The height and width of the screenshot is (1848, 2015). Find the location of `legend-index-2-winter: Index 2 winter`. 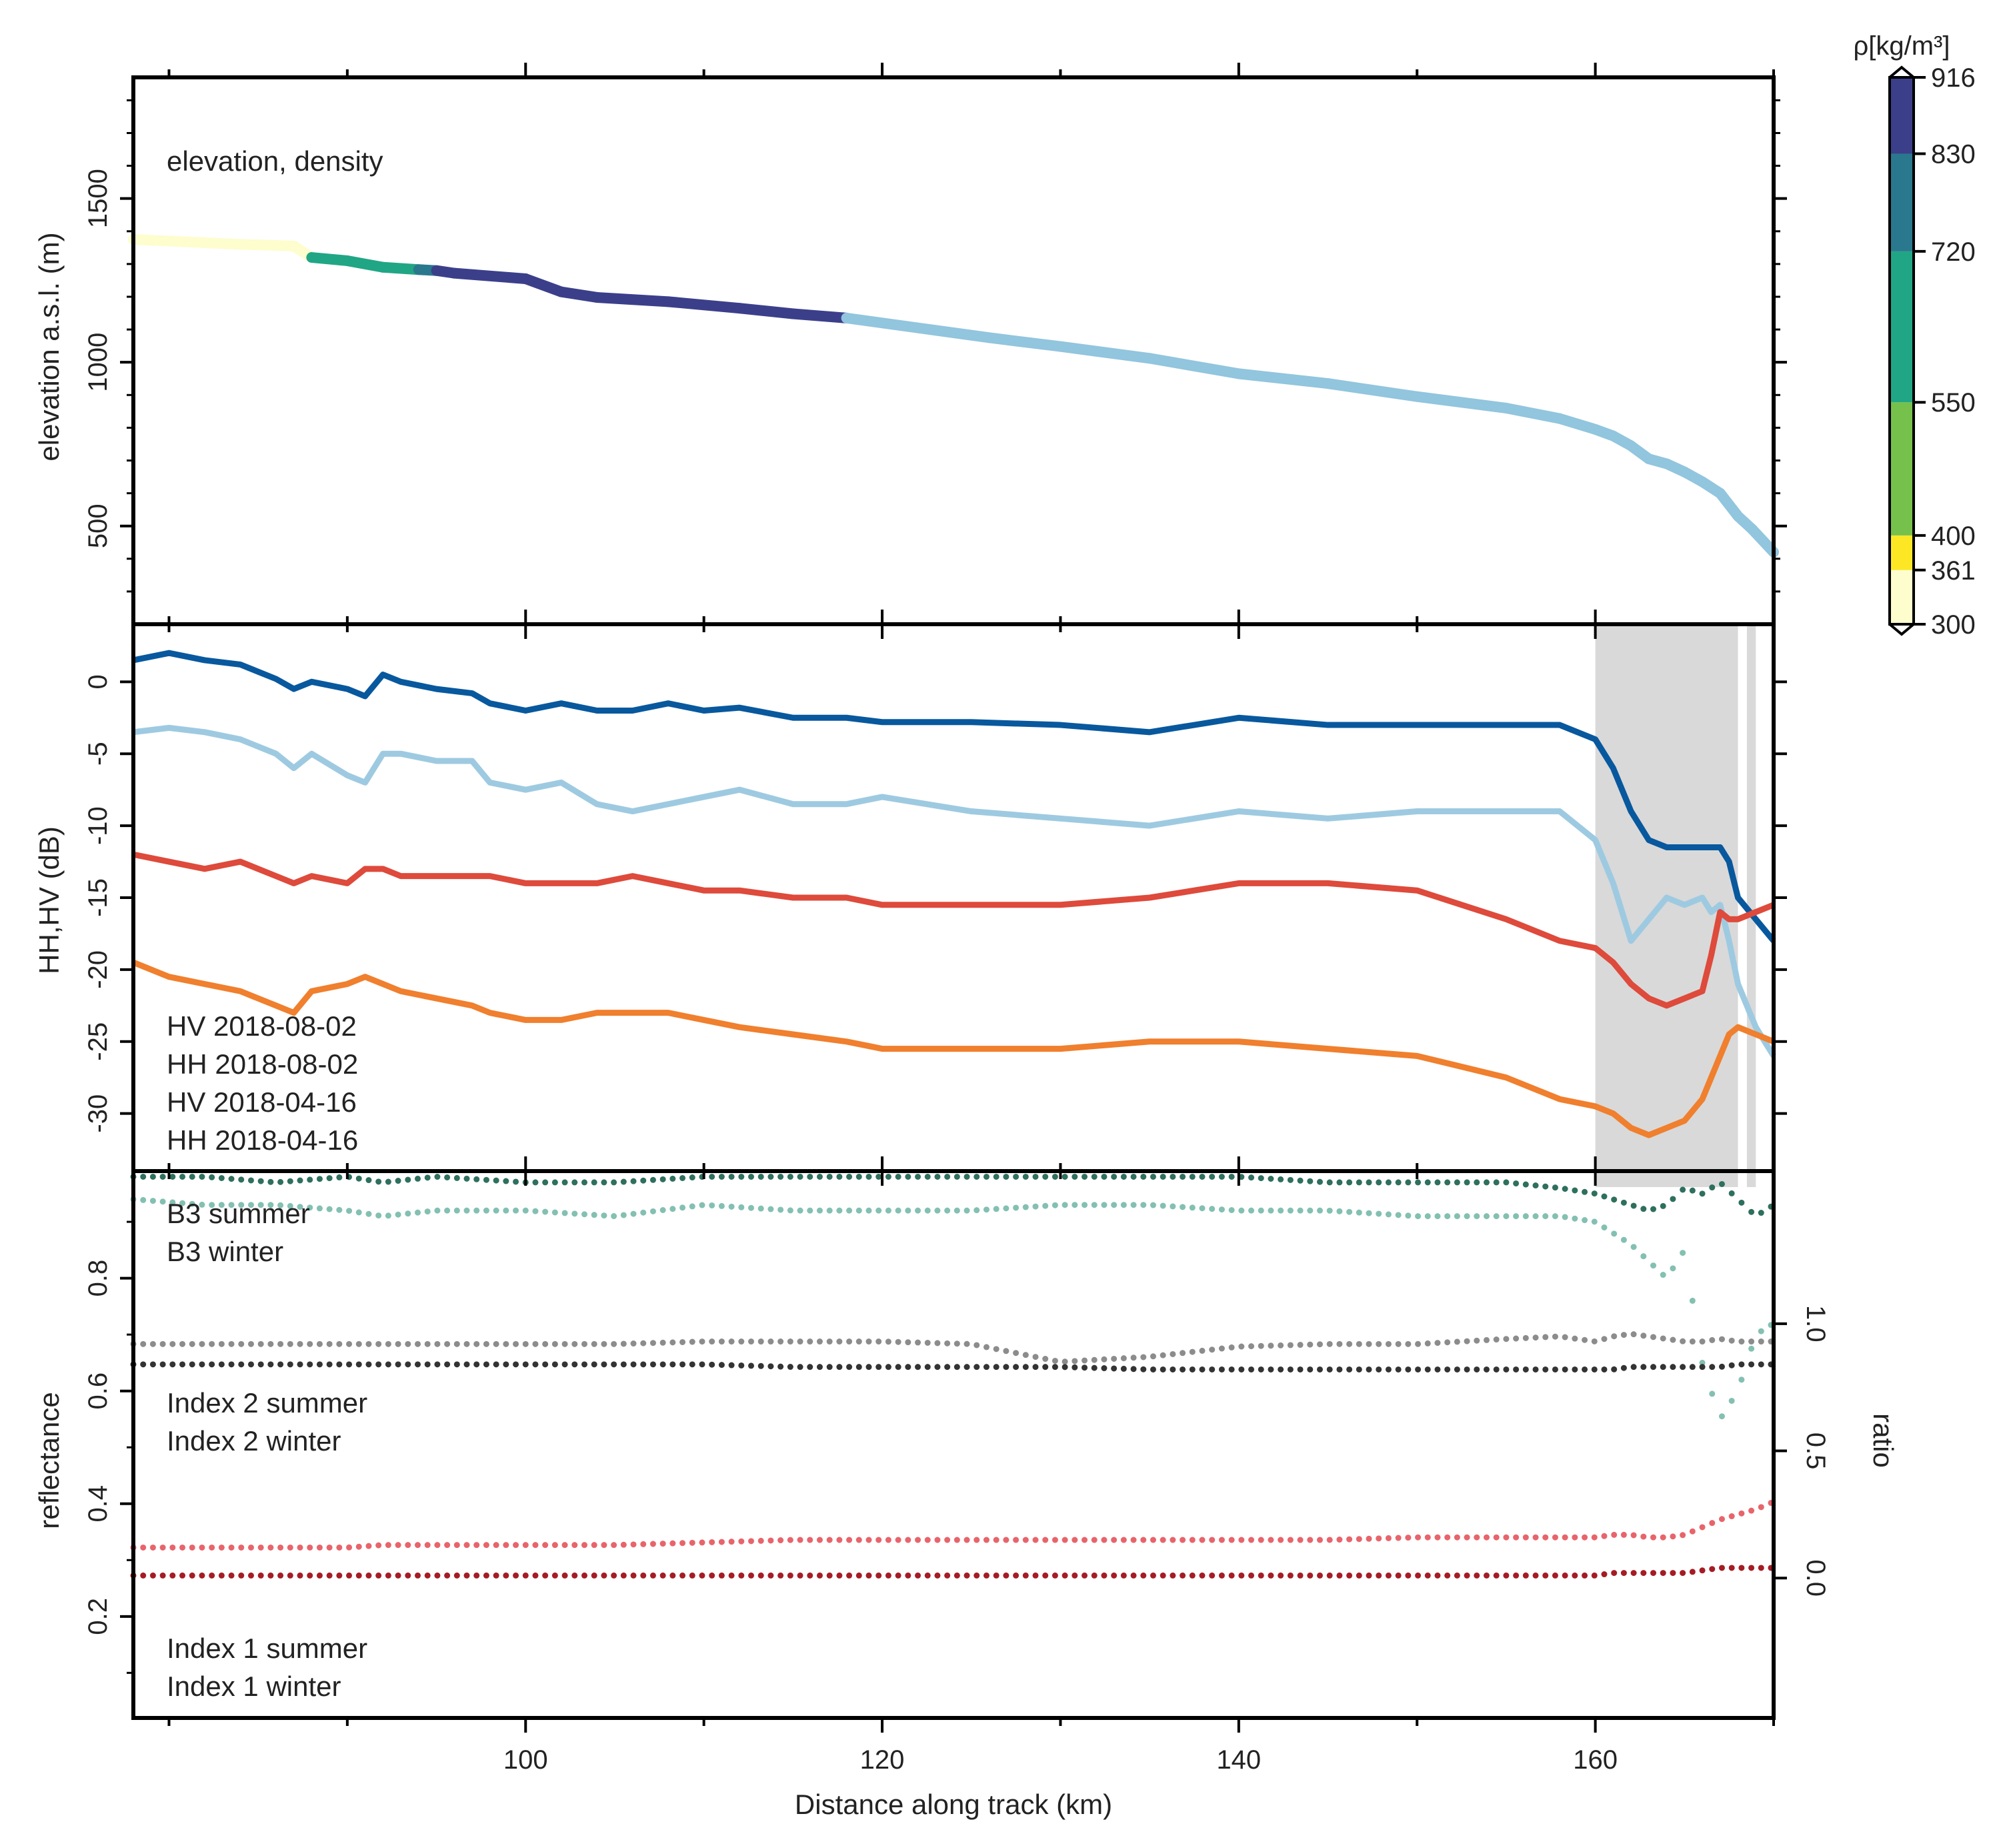

legend-index-2-winter: Index 2 winter is located at coordinates (254, 1441).